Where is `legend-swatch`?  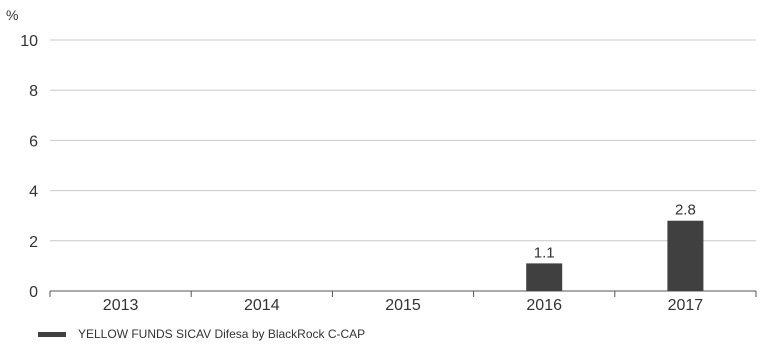 legend-swatch is located at coordinates (52, 334).